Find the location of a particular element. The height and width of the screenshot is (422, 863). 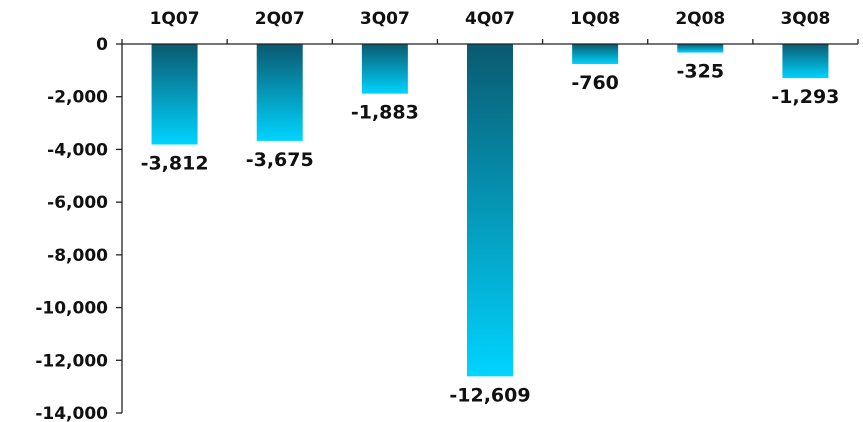

data-label-3q07: -1,883 is located at coordinates (385, 113).